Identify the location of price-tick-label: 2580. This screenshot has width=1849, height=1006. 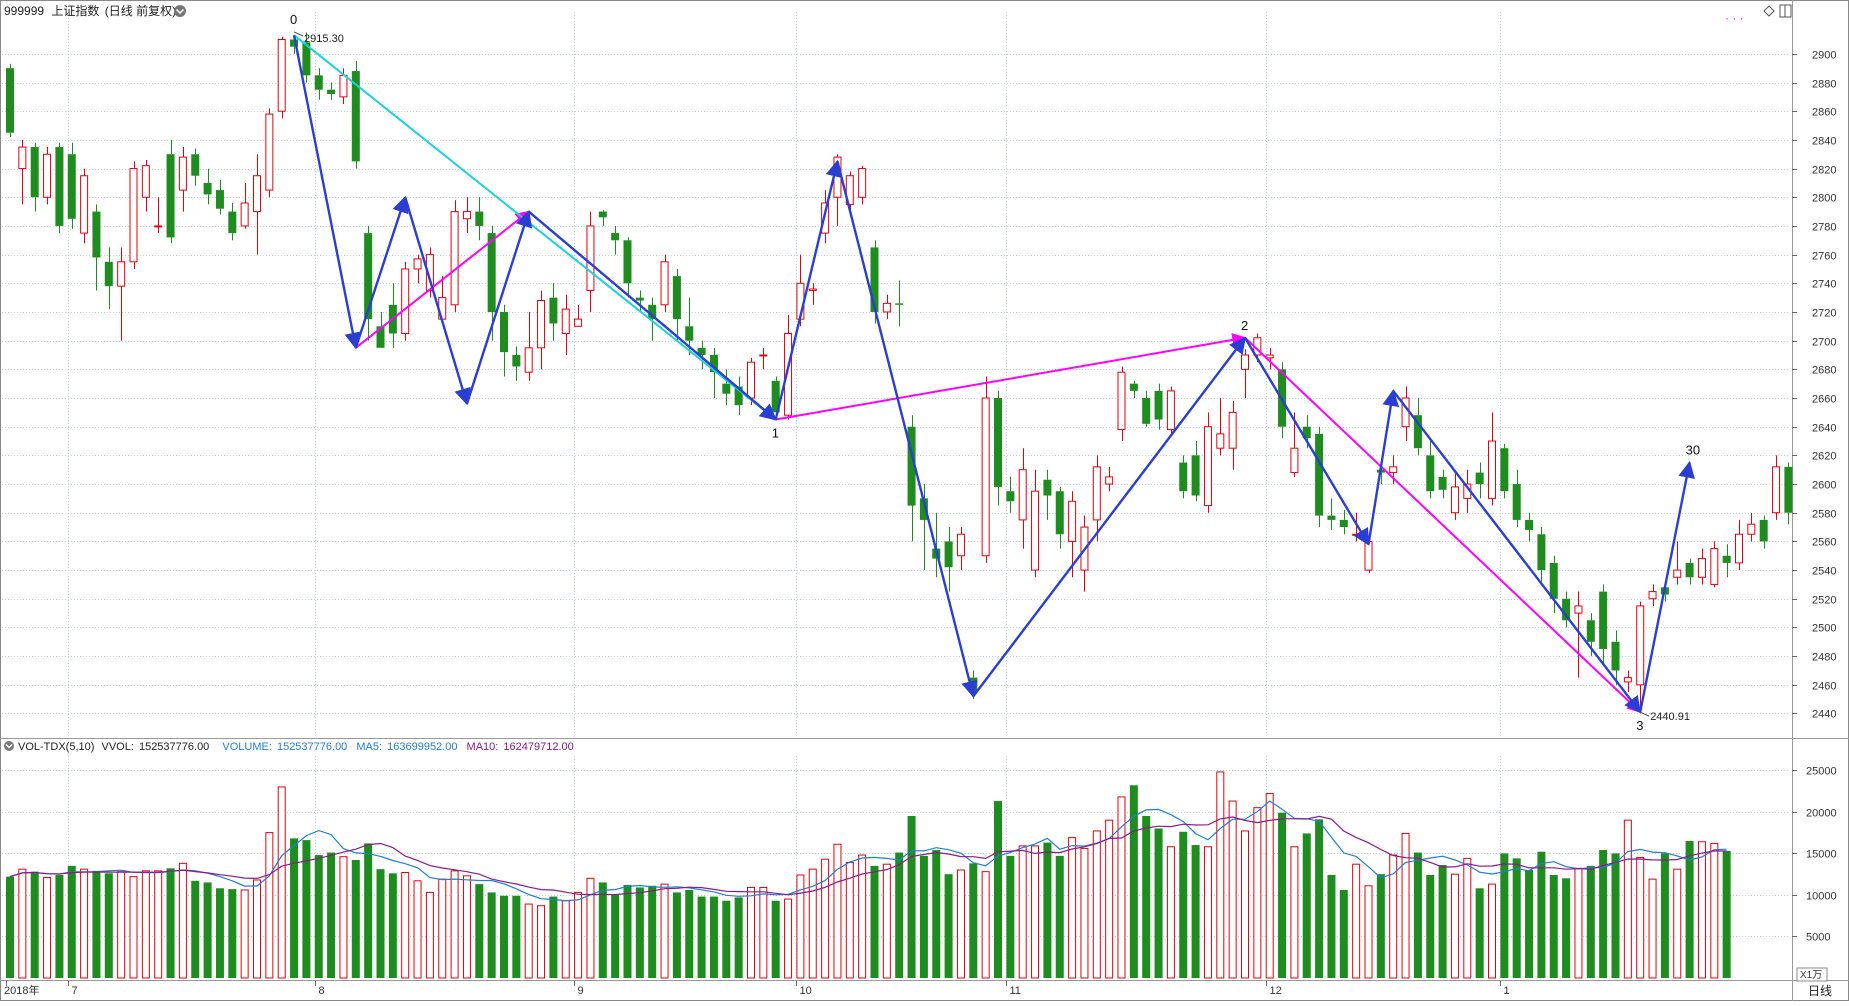
(1824, 515).